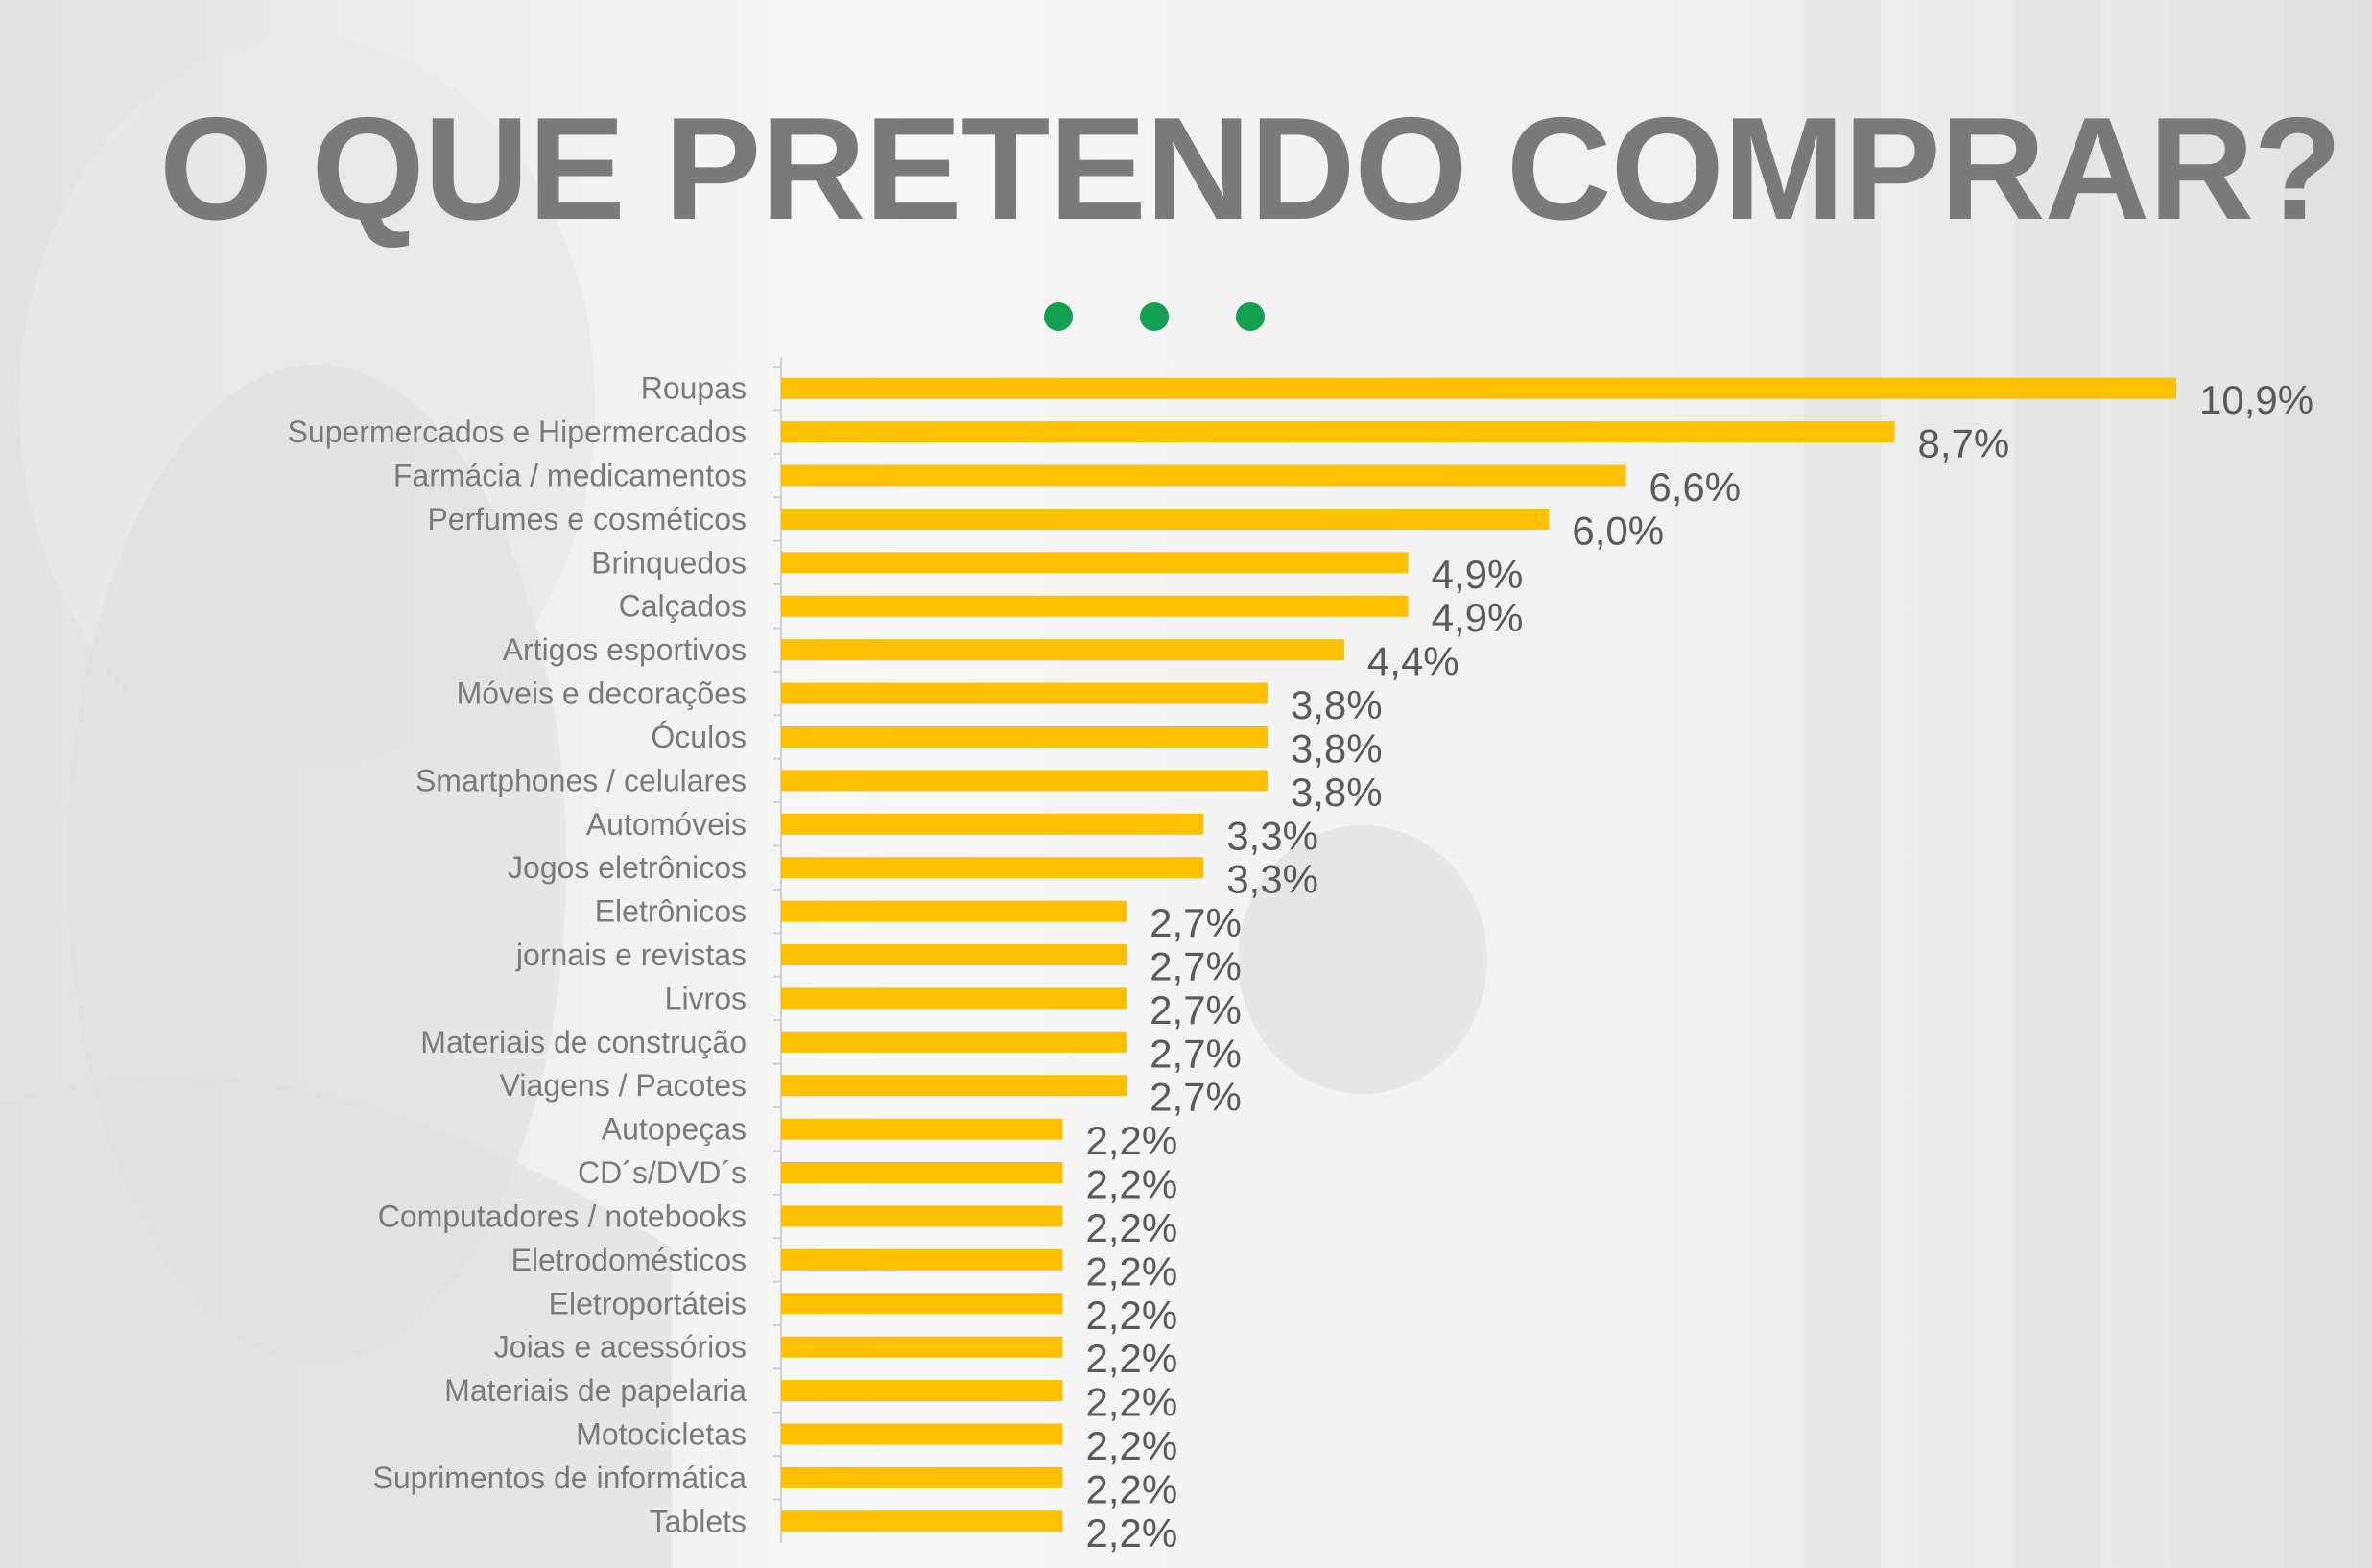  I want to click on value-label: 6,6%, so click(1695, 487).